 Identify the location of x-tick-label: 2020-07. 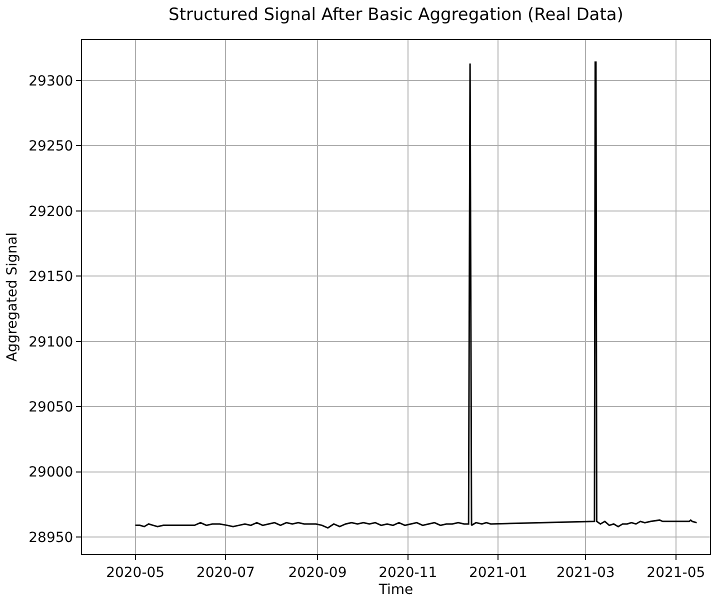
(225, 572).